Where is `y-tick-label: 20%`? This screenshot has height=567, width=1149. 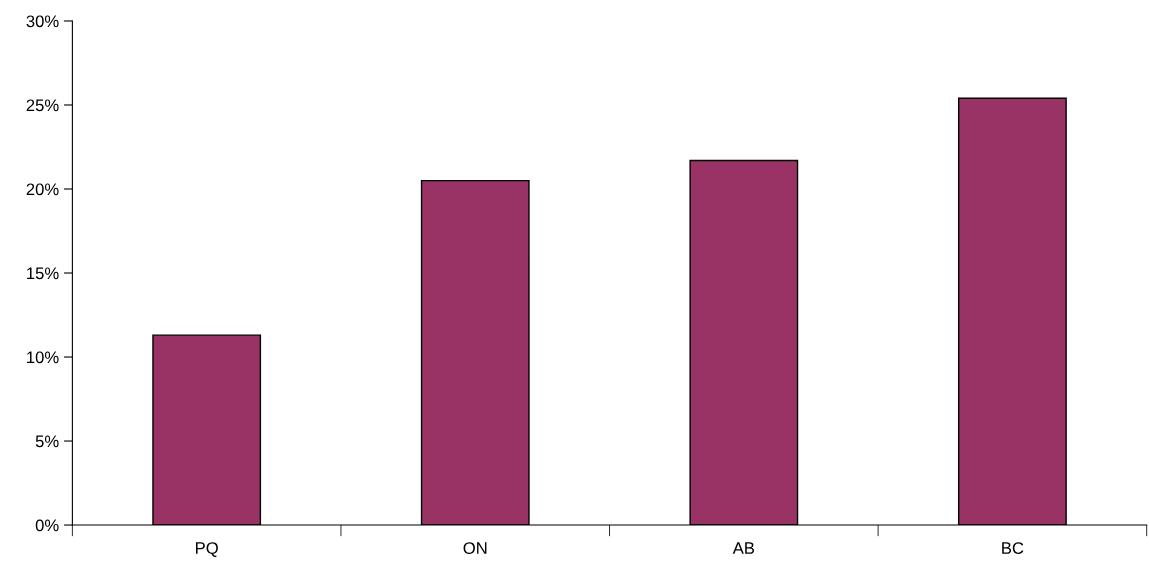 y-tick-label: 20% is located at coordinates (42, 189).